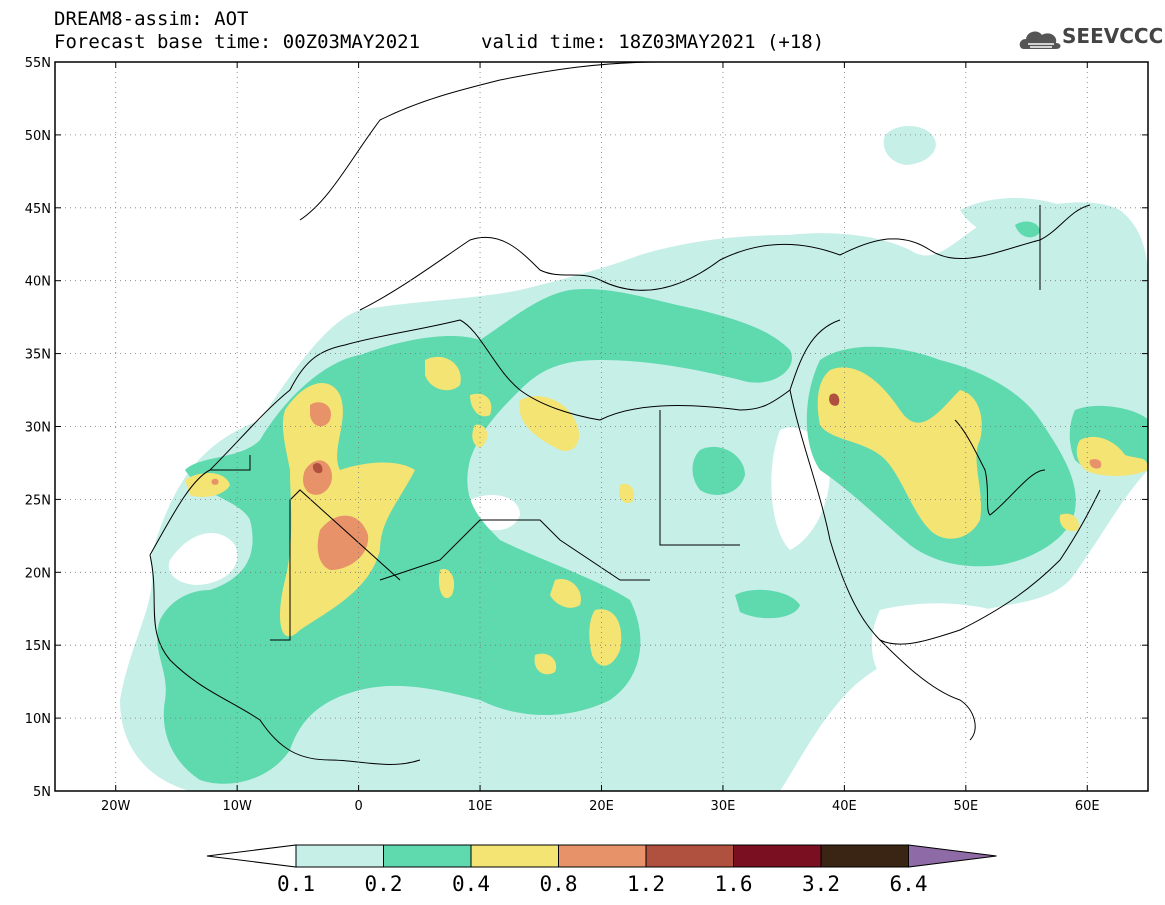 The height and width of the screenshot is (905, 1165). I want to click on lon-tick-label: 10W, so click(237, 806).